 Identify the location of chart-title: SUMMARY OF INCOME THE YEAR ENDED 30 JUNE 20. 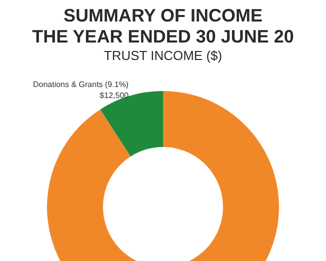
(163, 26).